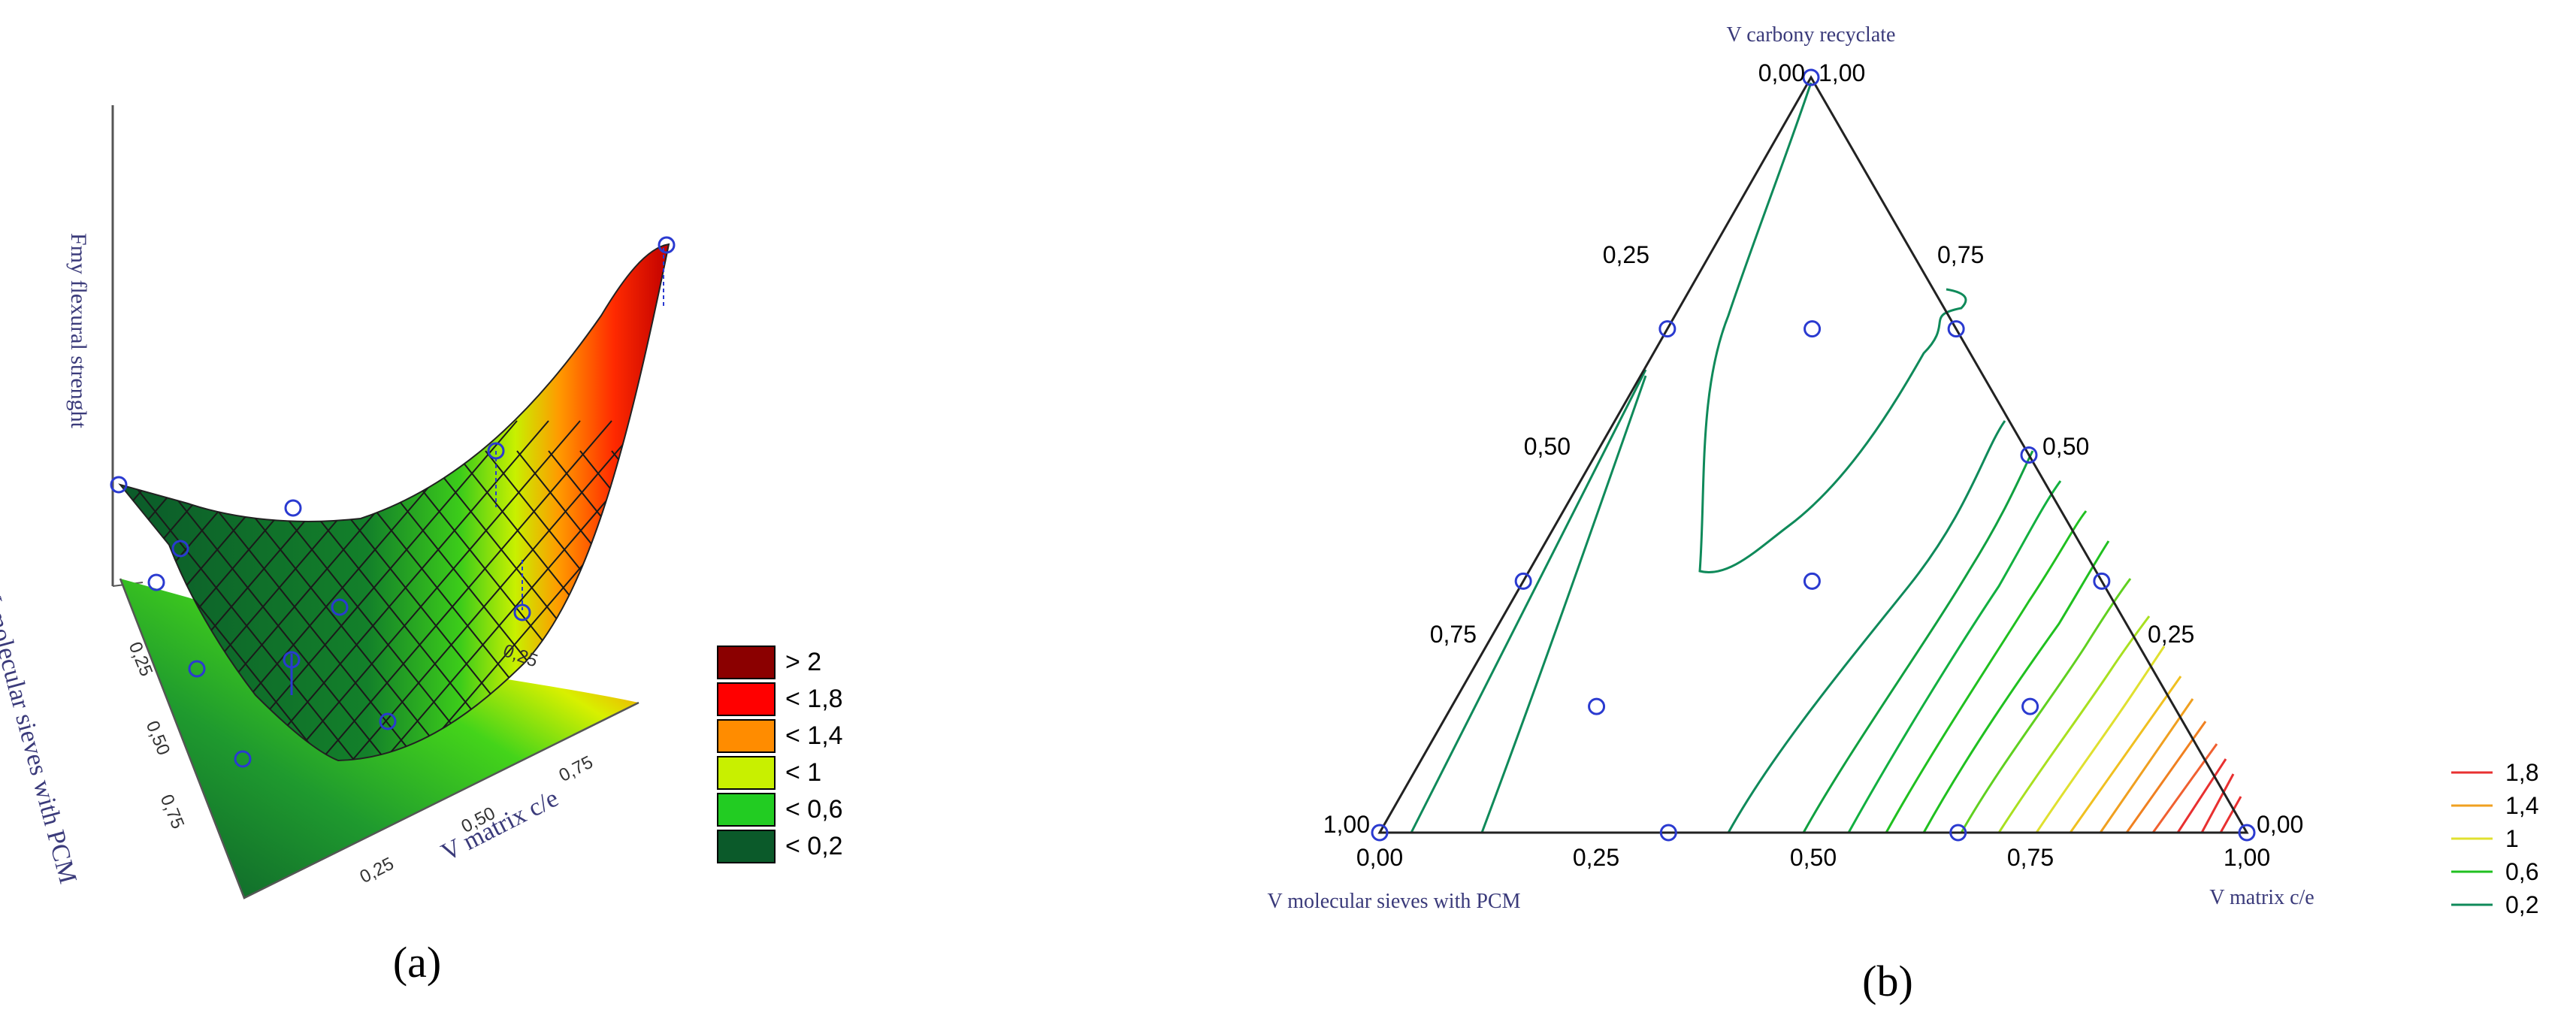  What do you see at coordinates (1347, 824) in the screenshot?
I see `left-vertex-label: 1,00` at bounding box center [1347, 824].